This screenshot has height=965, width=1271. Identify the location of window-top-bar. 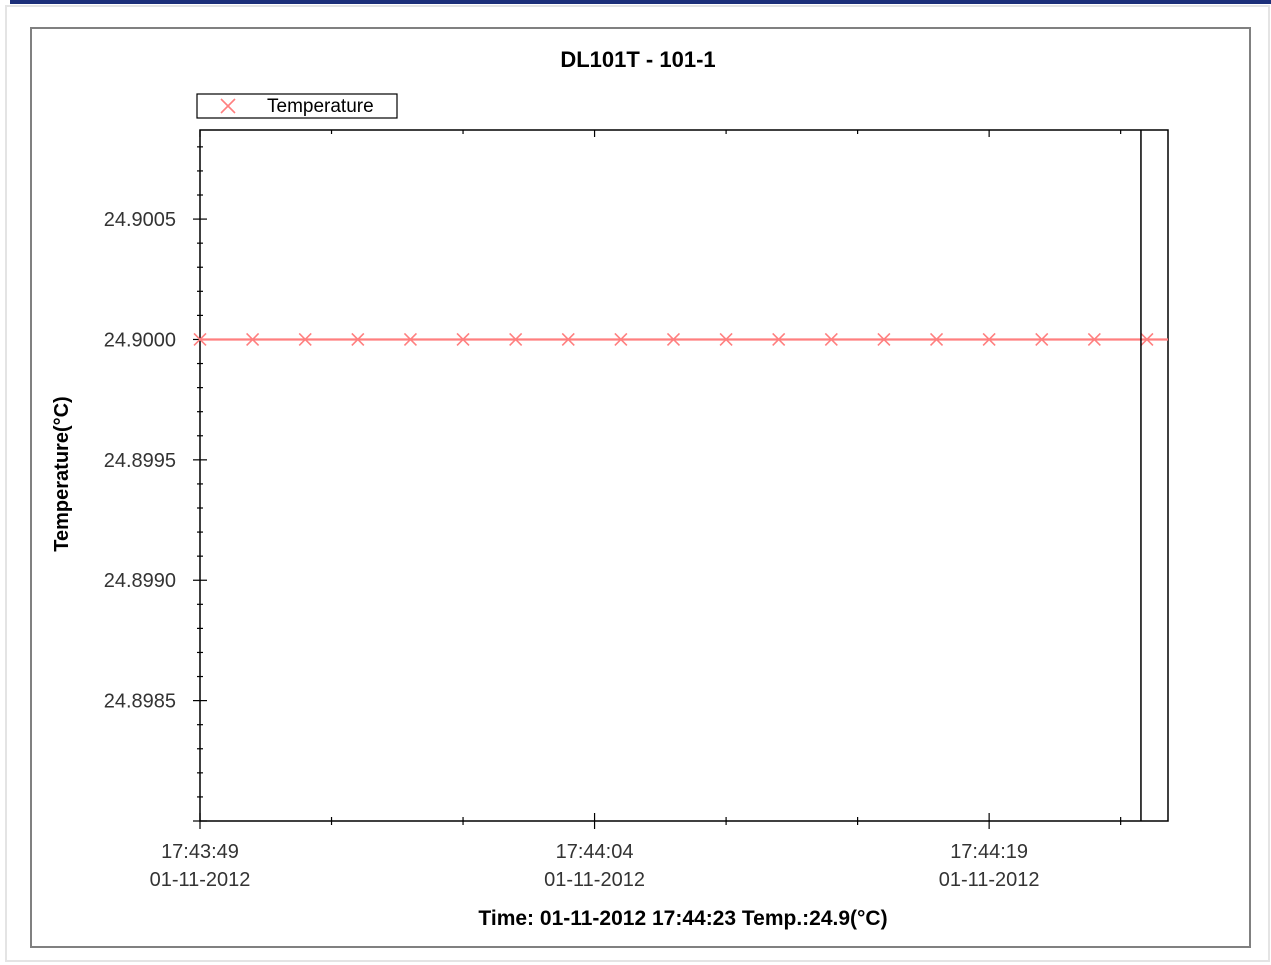
(640, 2).